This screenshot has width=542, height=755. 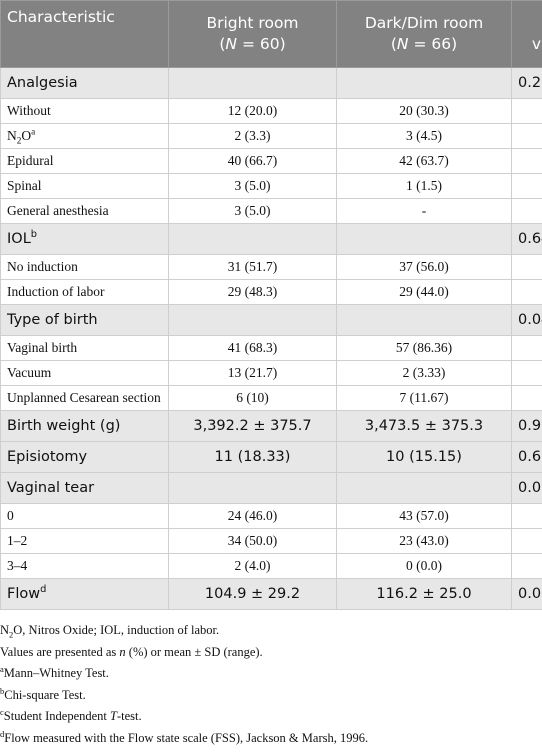 I want to click on cell: Vacuum, so click(x=84, y=373).